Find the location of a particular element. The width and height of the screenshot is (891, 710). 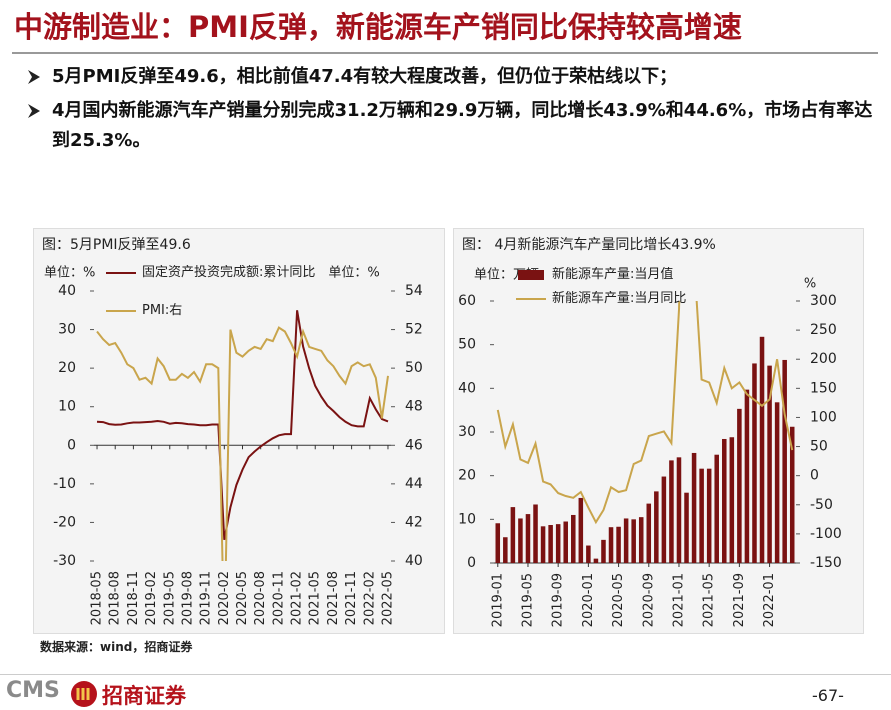

y2-unit: 单位：% is located at coordinates (353, 273).